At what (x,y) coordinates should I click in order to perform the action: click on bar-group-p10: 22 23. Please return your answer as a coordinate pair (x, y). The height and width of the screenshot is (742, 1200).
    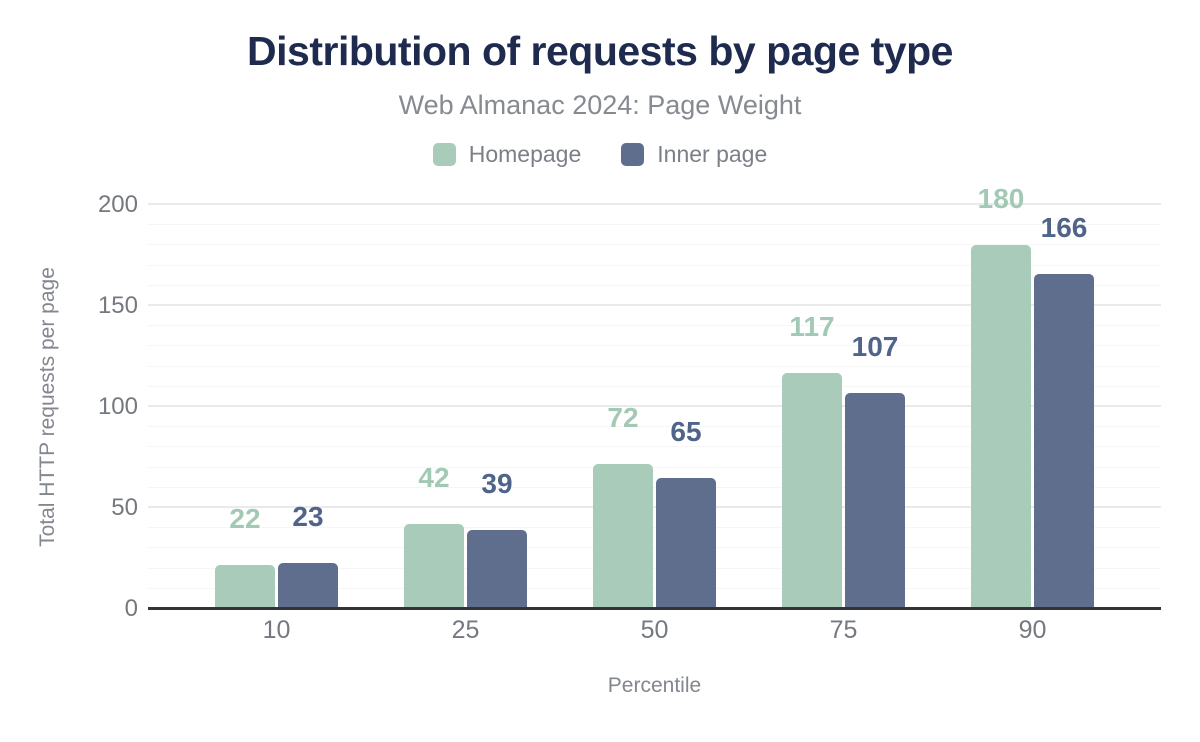
    Looking at the image, I should click on (276, 407).